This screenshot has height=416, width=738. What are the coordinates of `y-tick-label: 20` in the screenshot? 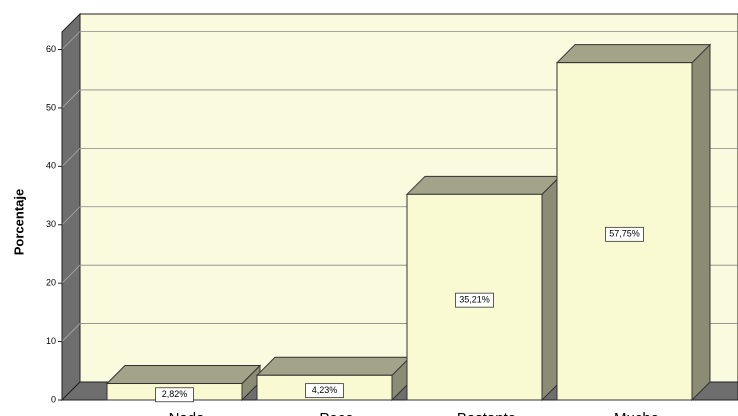 It's located at (51, 283).